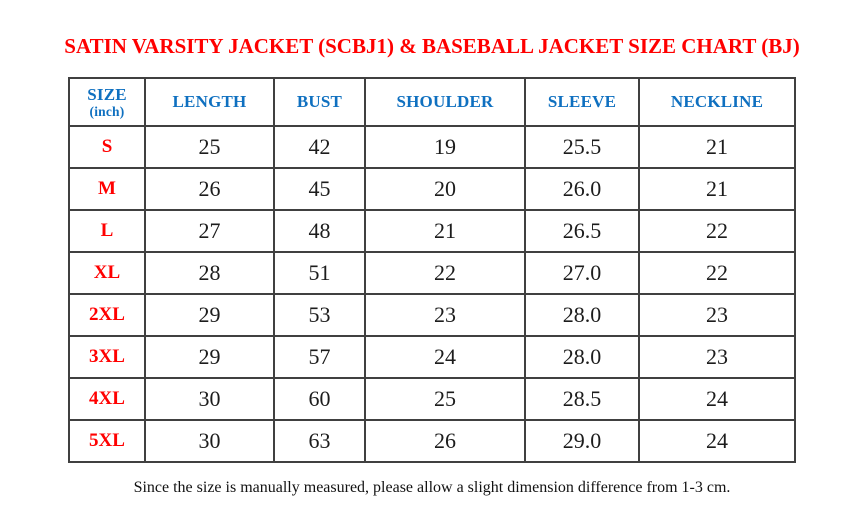 This screenshot has width=864, height=523. I want to click on shoulder-value: 25, so click(445, 399).